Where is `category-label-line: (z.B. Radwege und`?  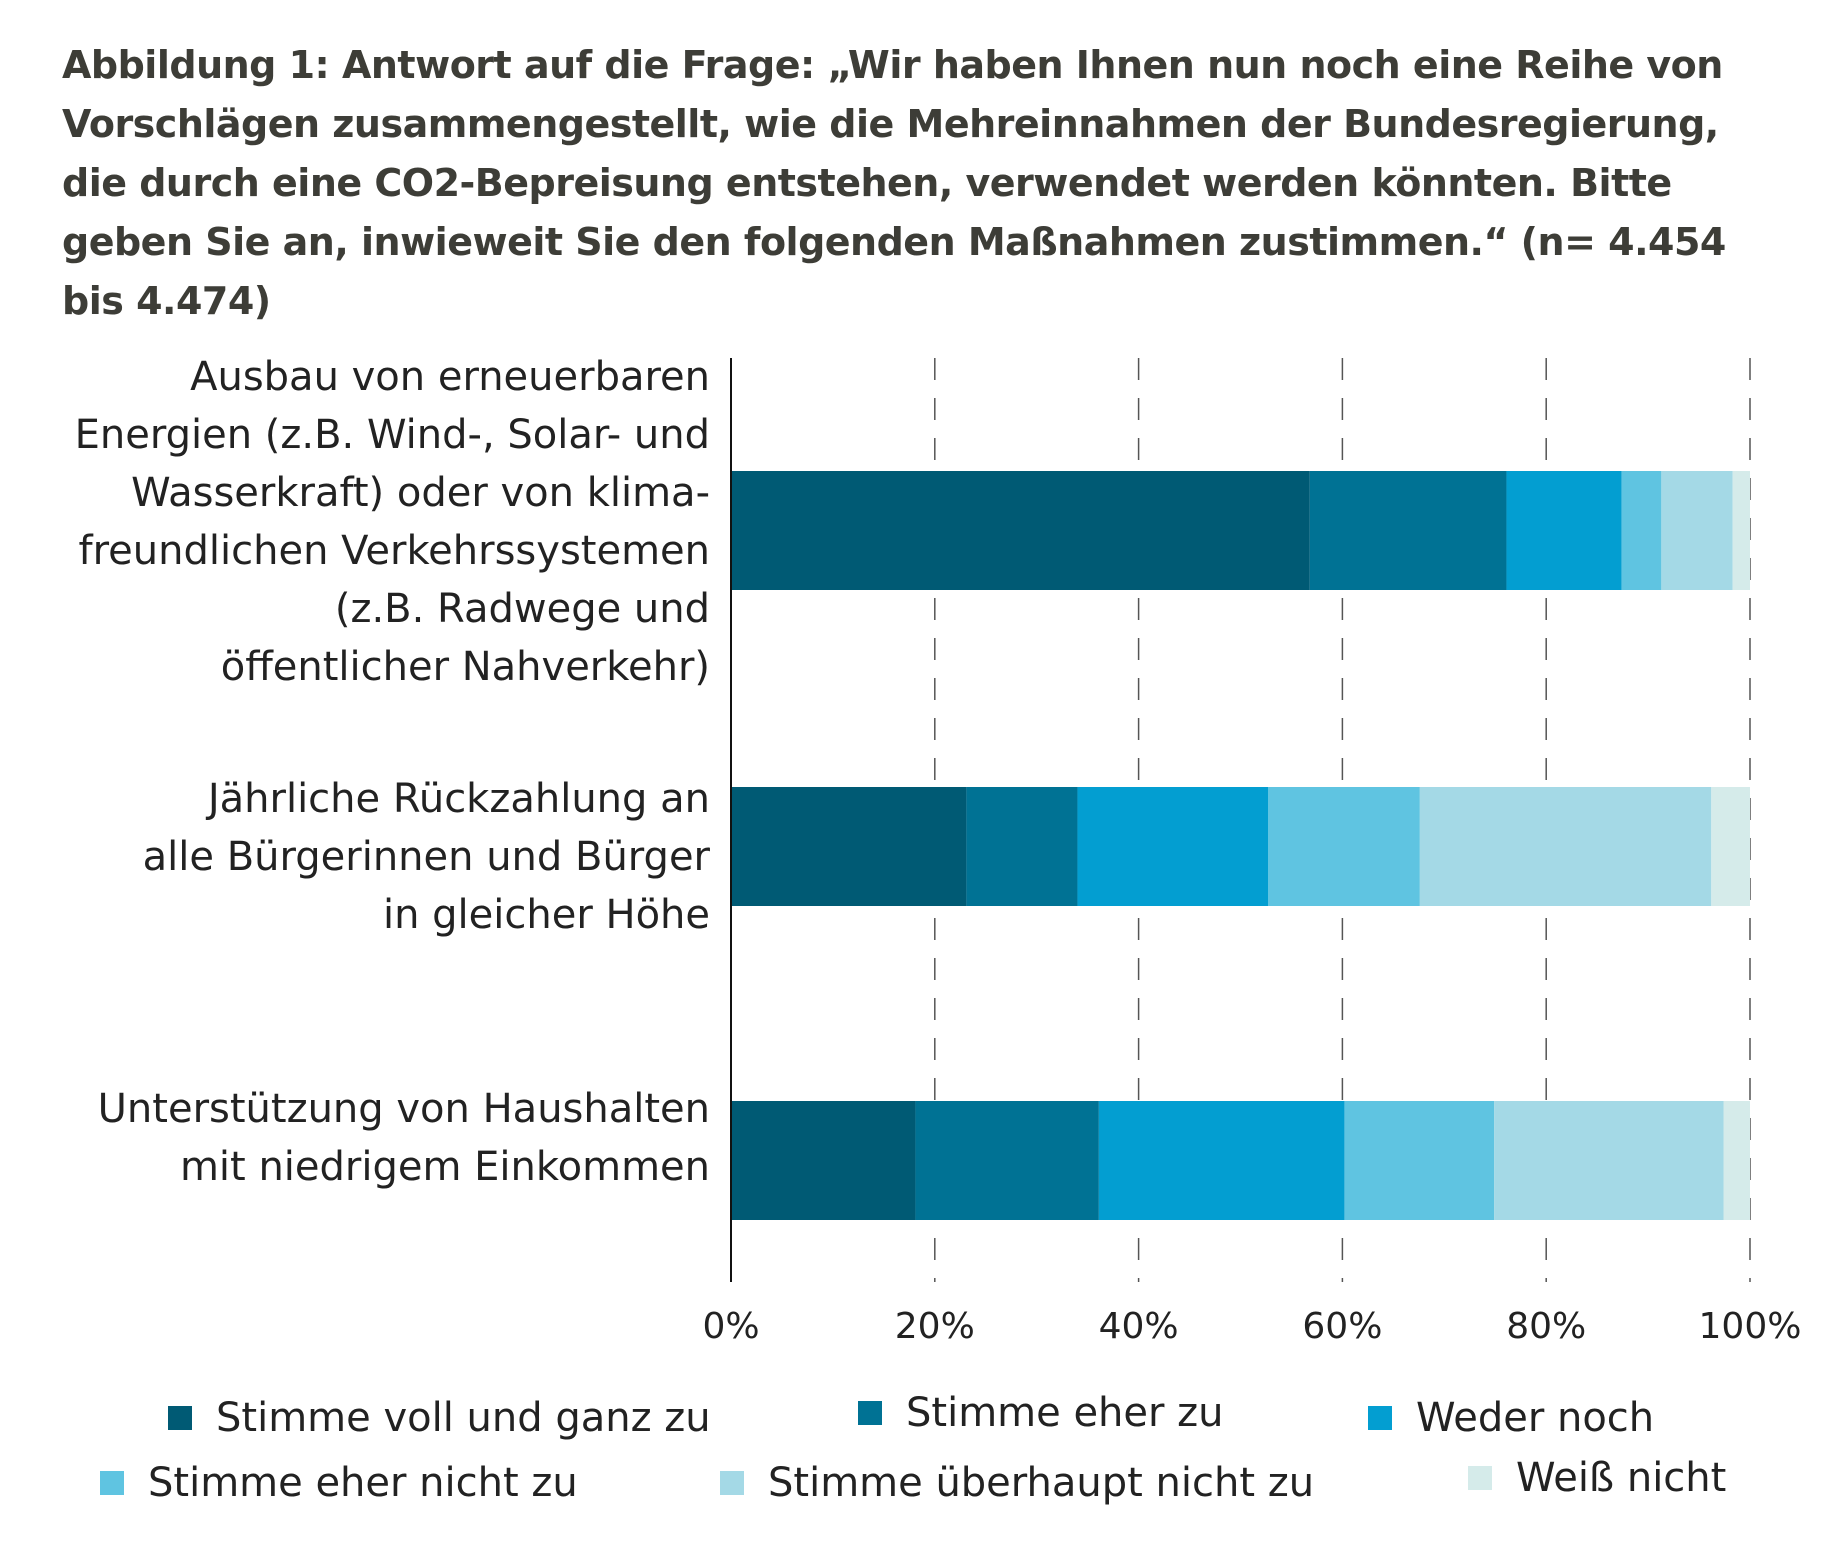 category-label-line: (z.B. Radwege und is located at coordinates (522, 609).